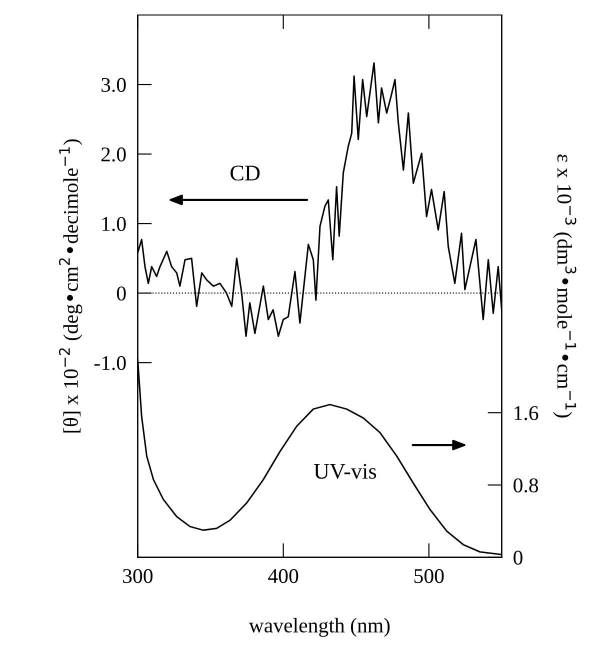 The width and height of the screenshot is (616, 651). I want to click on annotation: CD, so click(245, 173).